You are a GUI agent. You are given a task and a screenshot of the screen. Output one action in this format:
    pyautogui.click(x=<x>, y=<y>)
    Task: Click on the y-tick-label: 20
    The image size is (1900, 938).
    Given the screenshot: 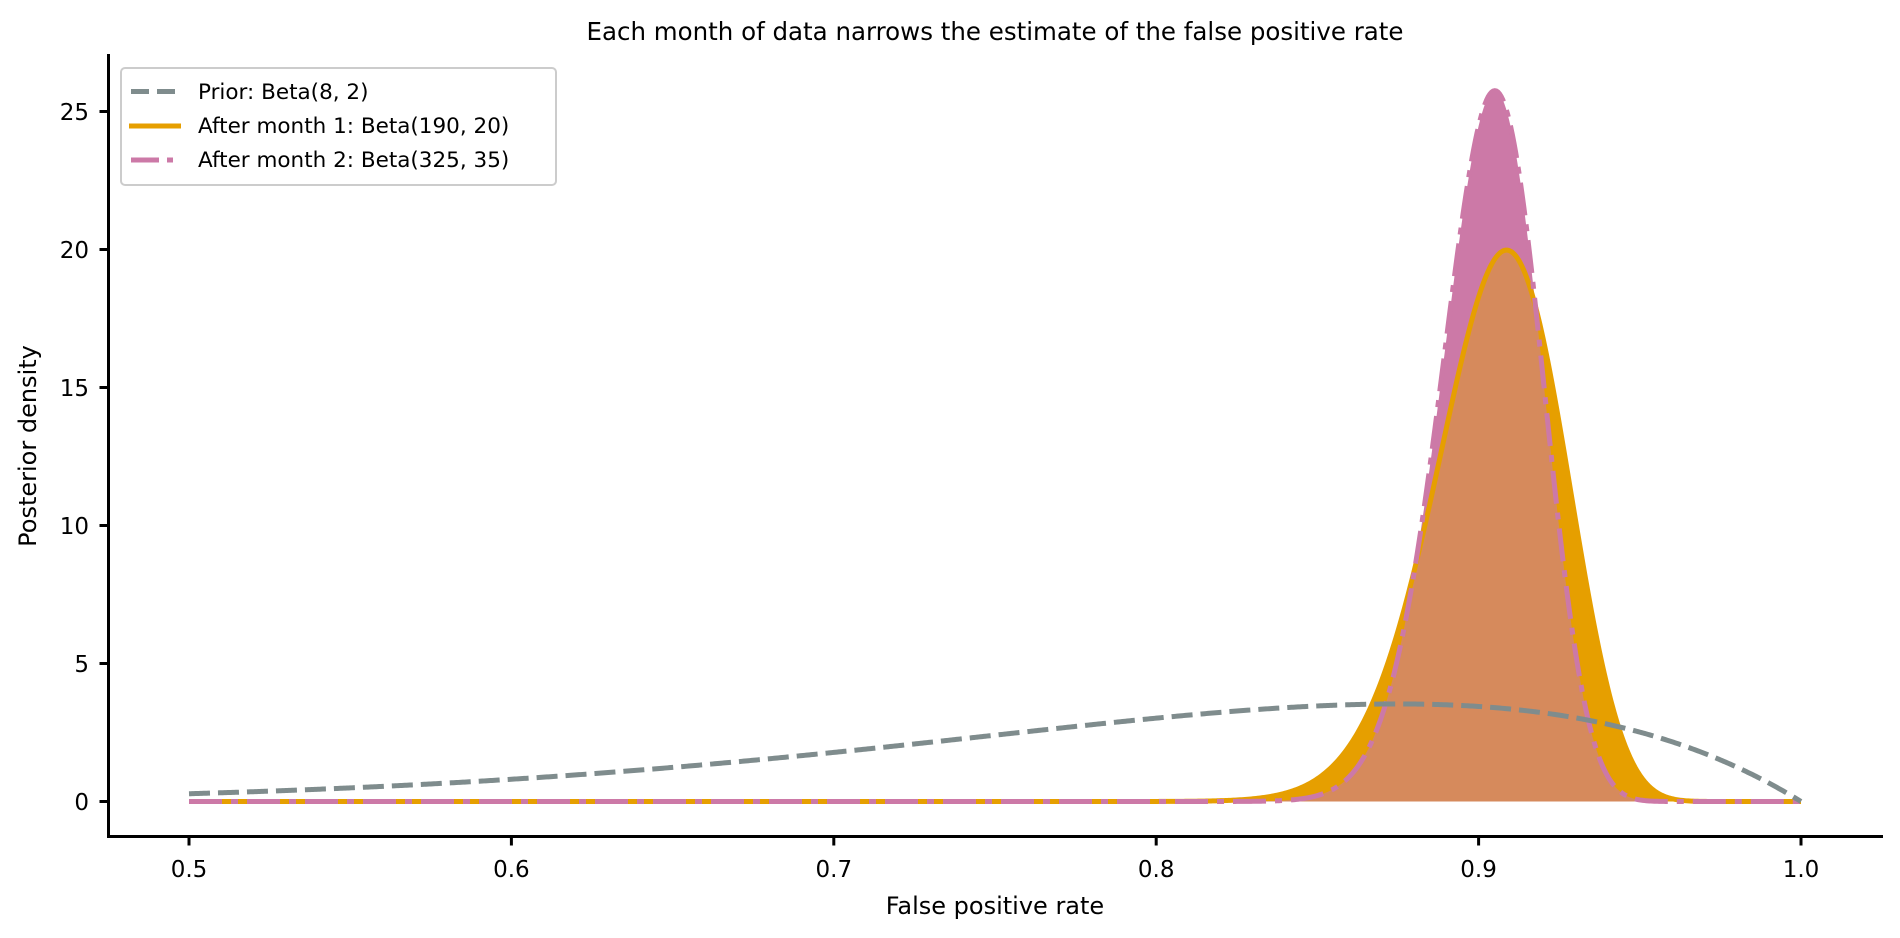 What is the action you would take?
    pyautogui.click(x=74, y=251)
    